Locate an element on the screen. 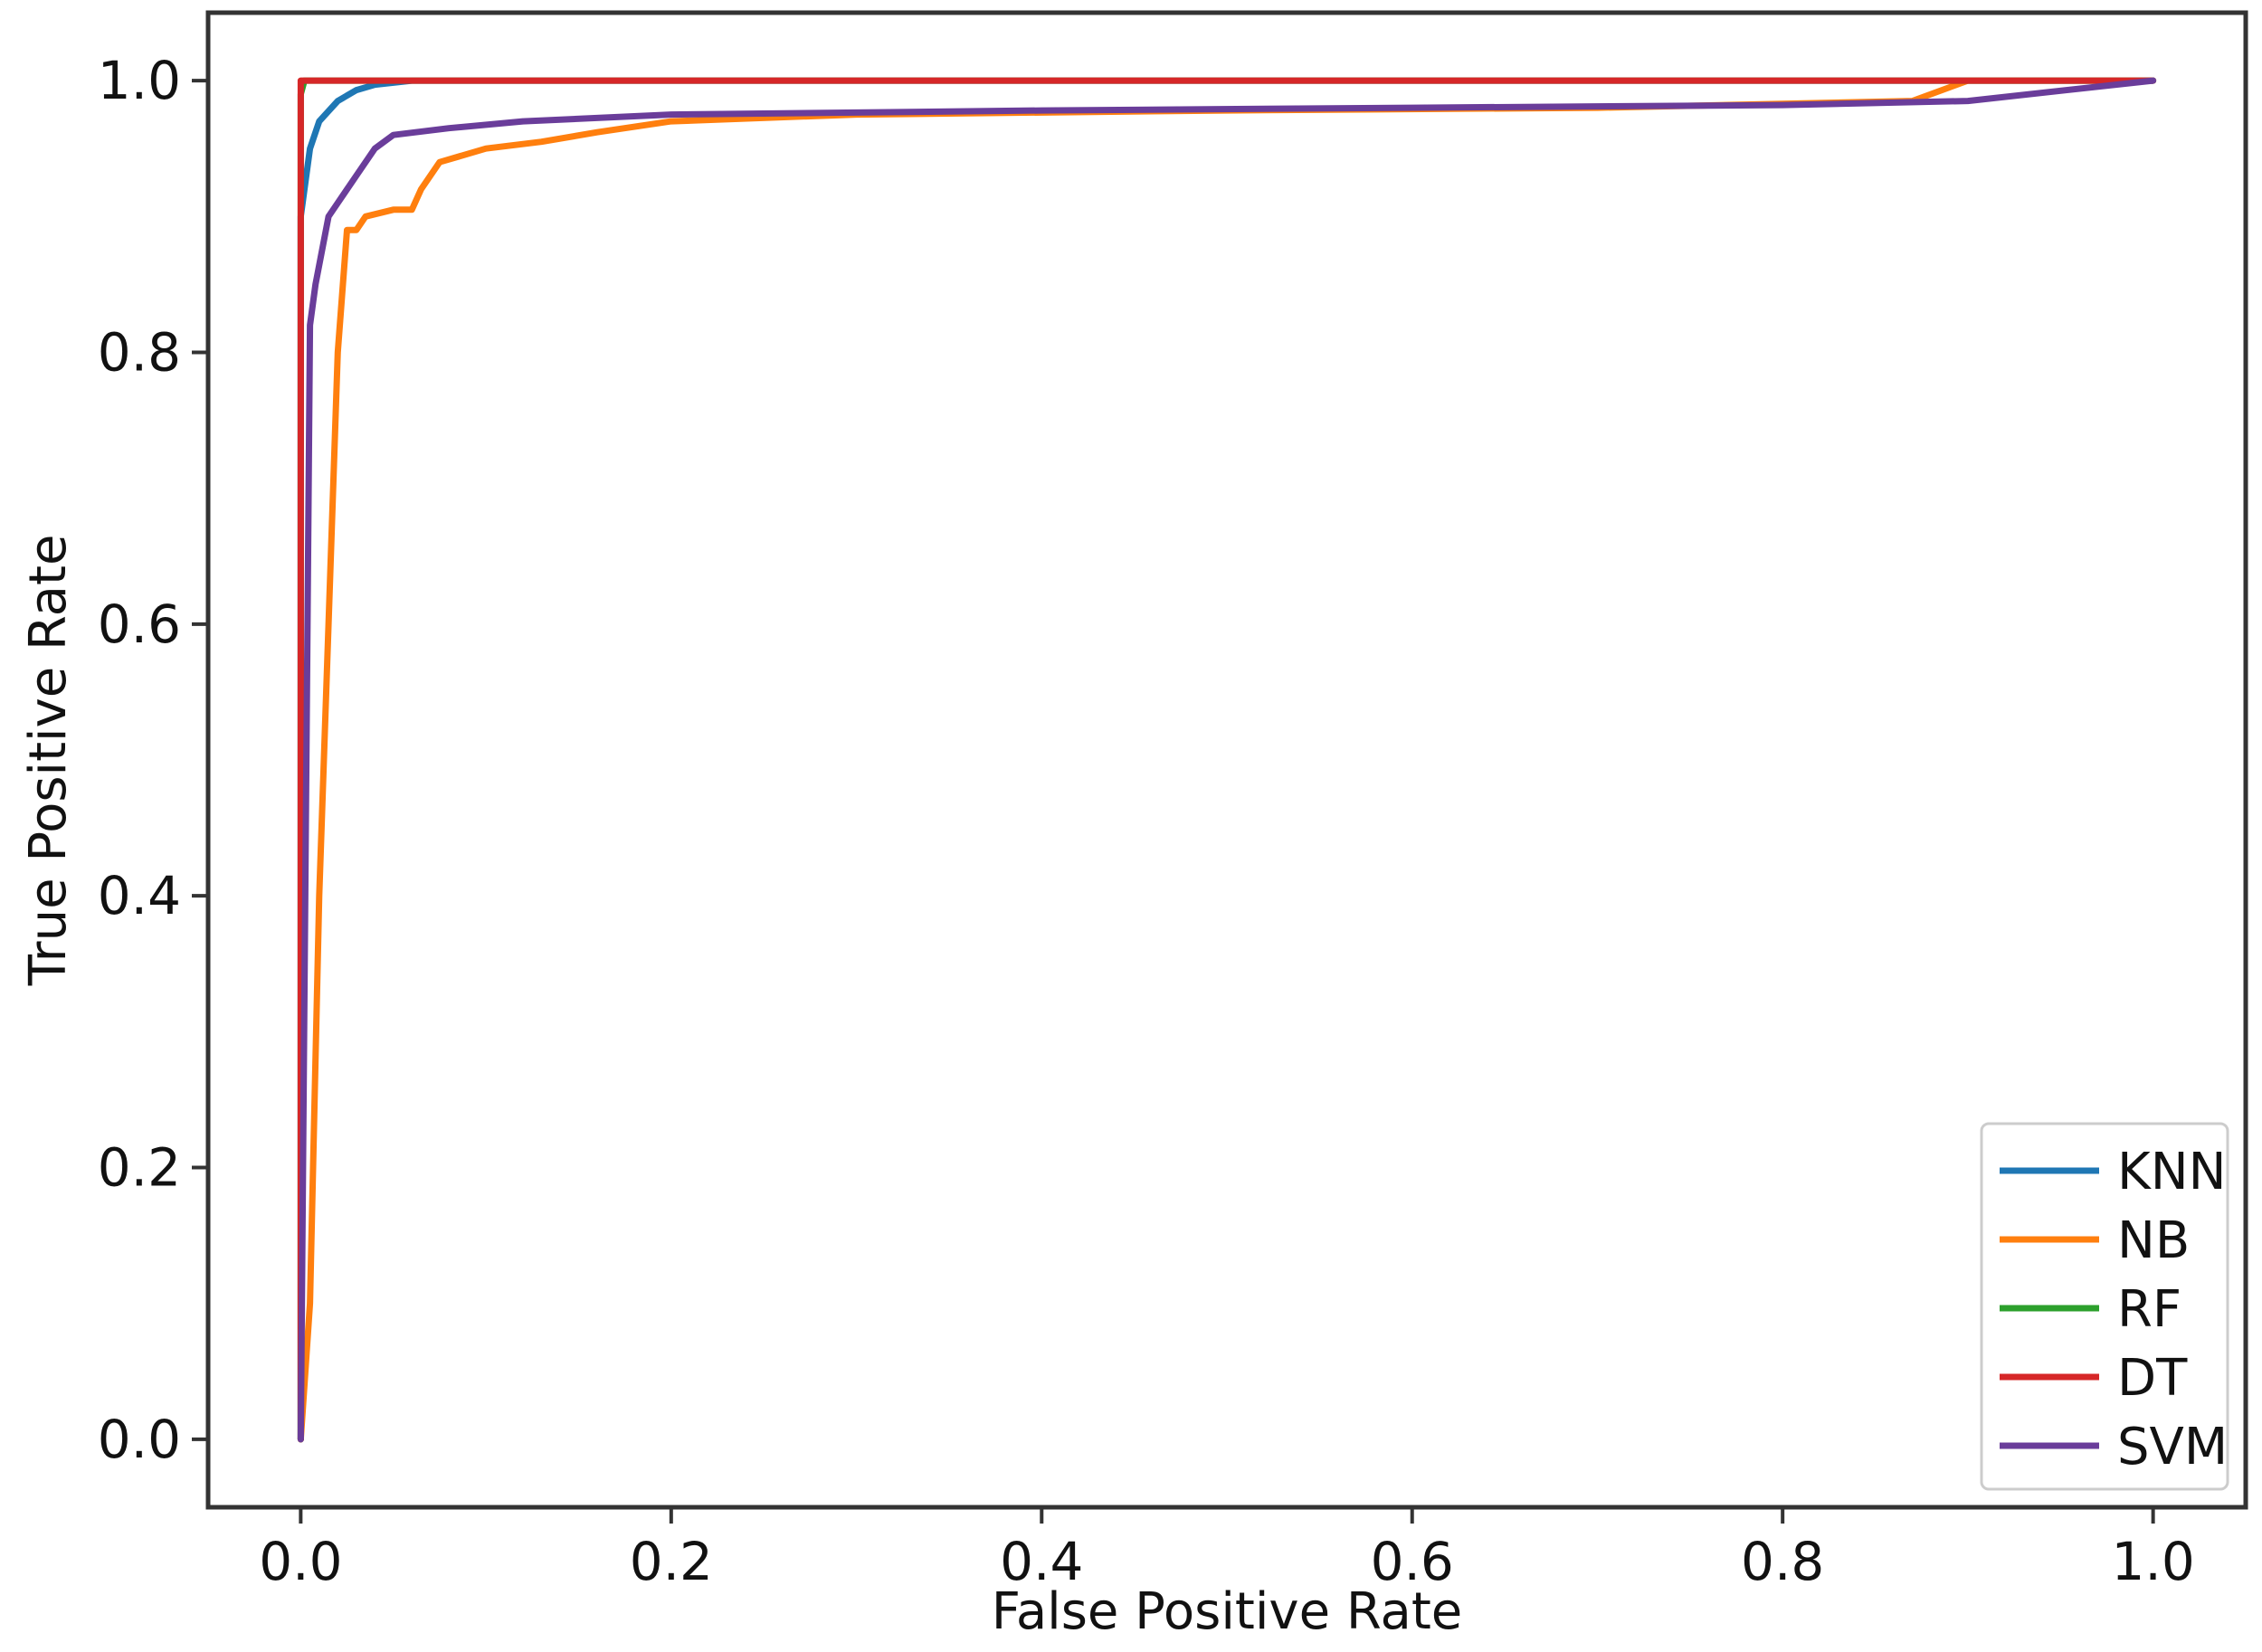 Image resolution: width=2262 pixels, height=1652 pixels. legend: KNN NB RF DT SVM is located at coordinates (2105, 1306).